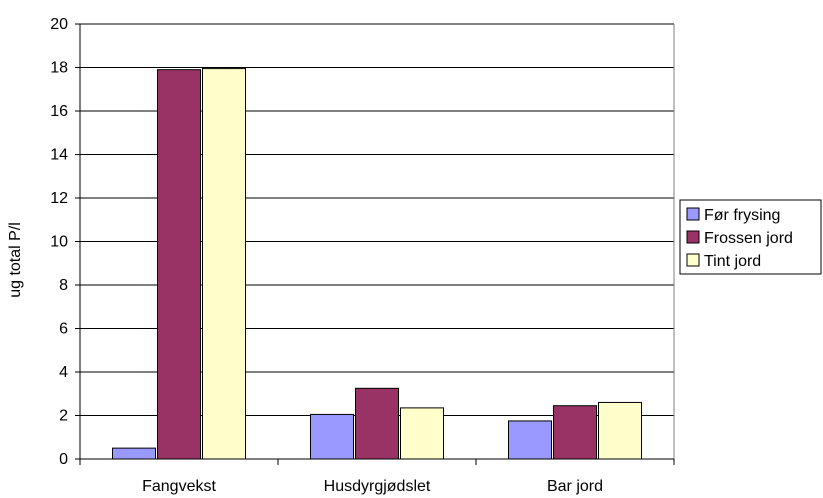 The image size is (823, 498). Describe the element at coordinates (15, 260) in the screenshot. I see `y-axis-title: ug total P/l` at that location.